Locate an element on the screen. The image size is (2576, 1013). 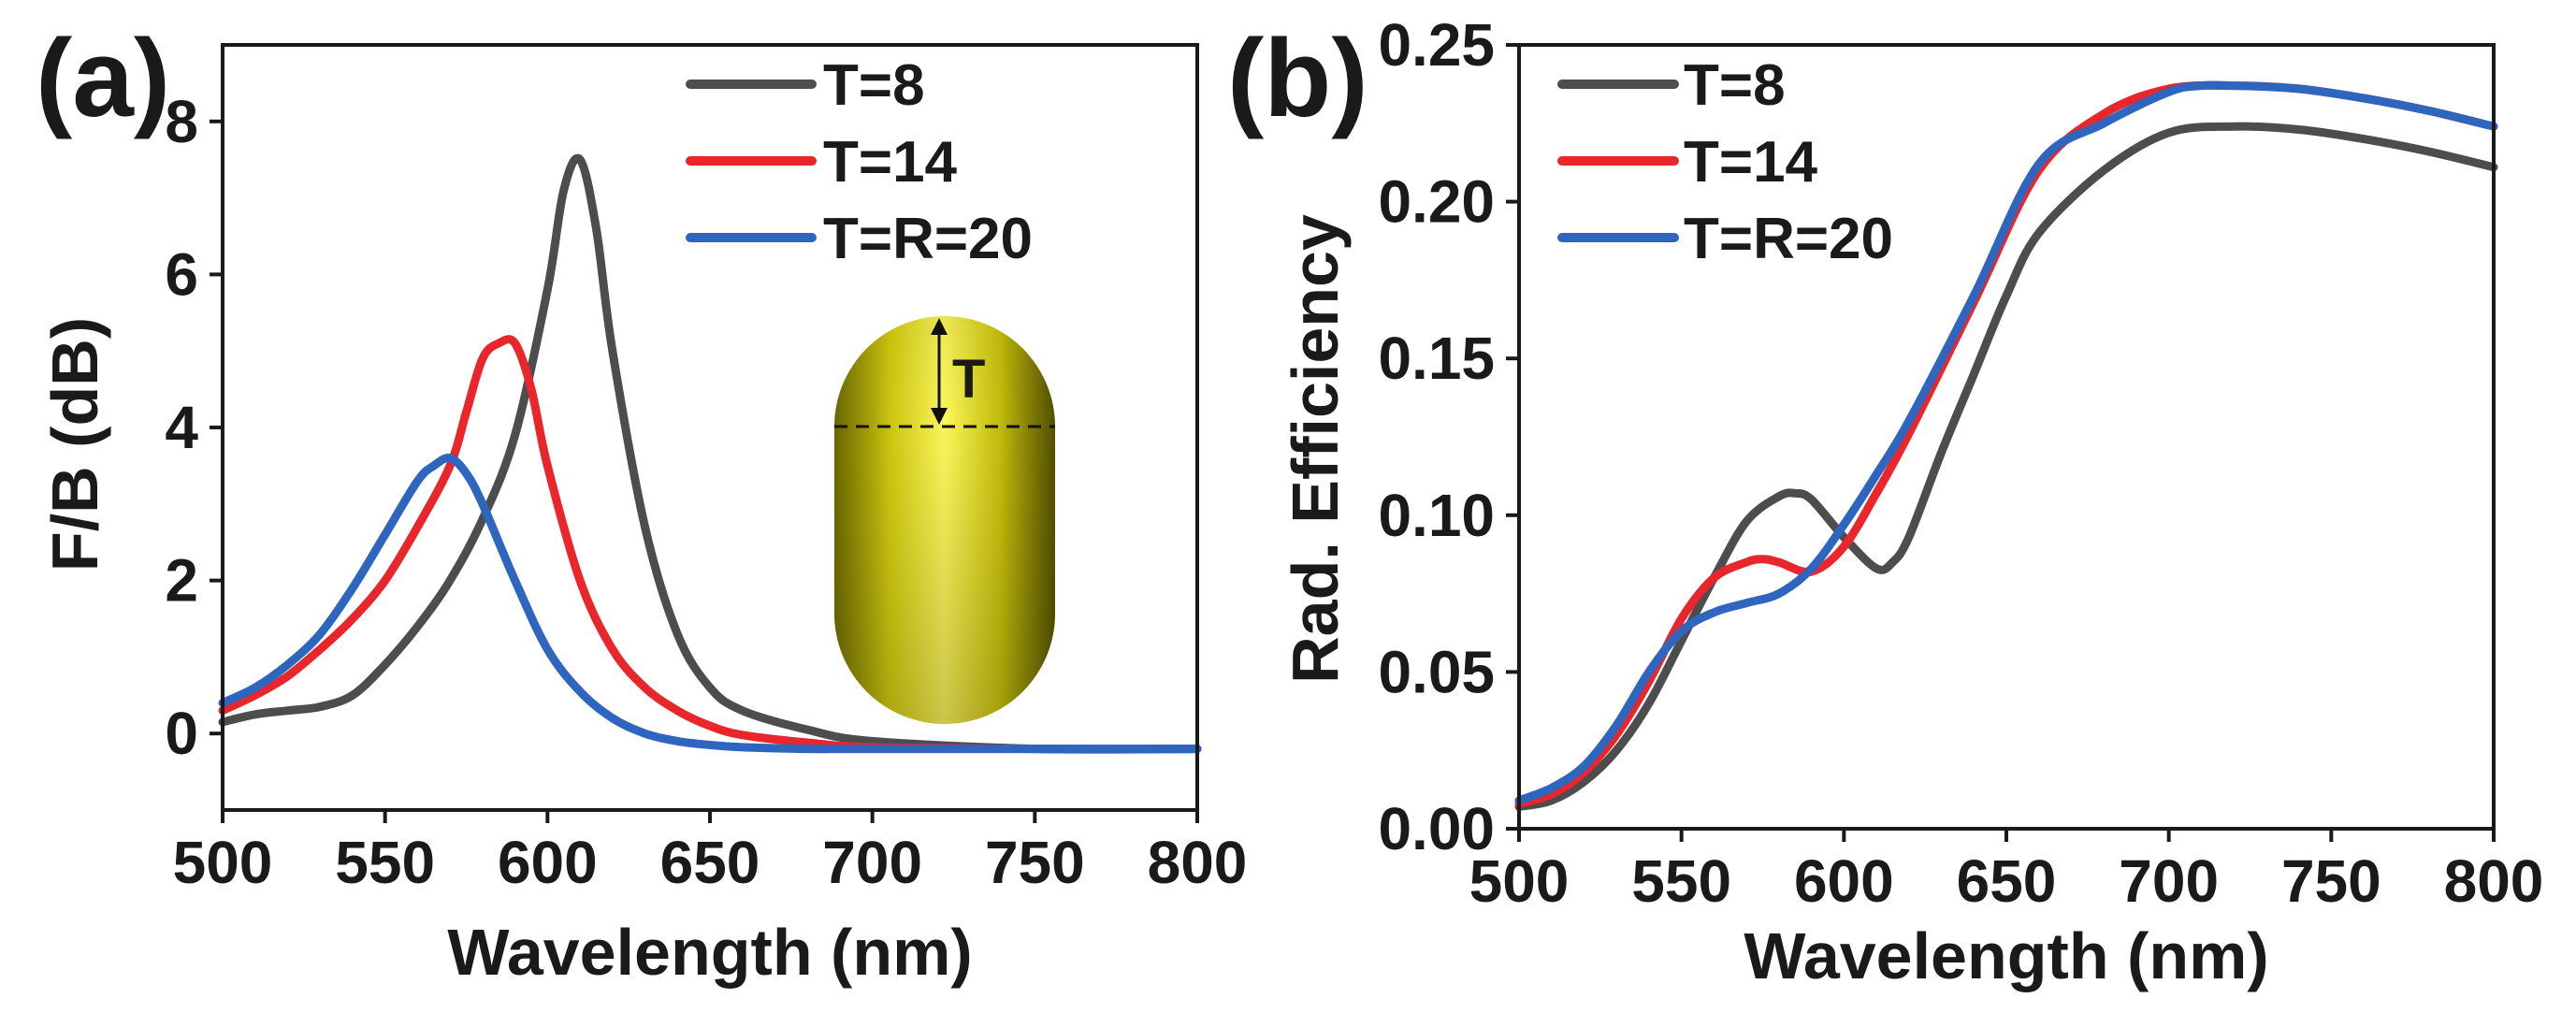
inset-thickness-label: T is located at coordinates (968, 379).